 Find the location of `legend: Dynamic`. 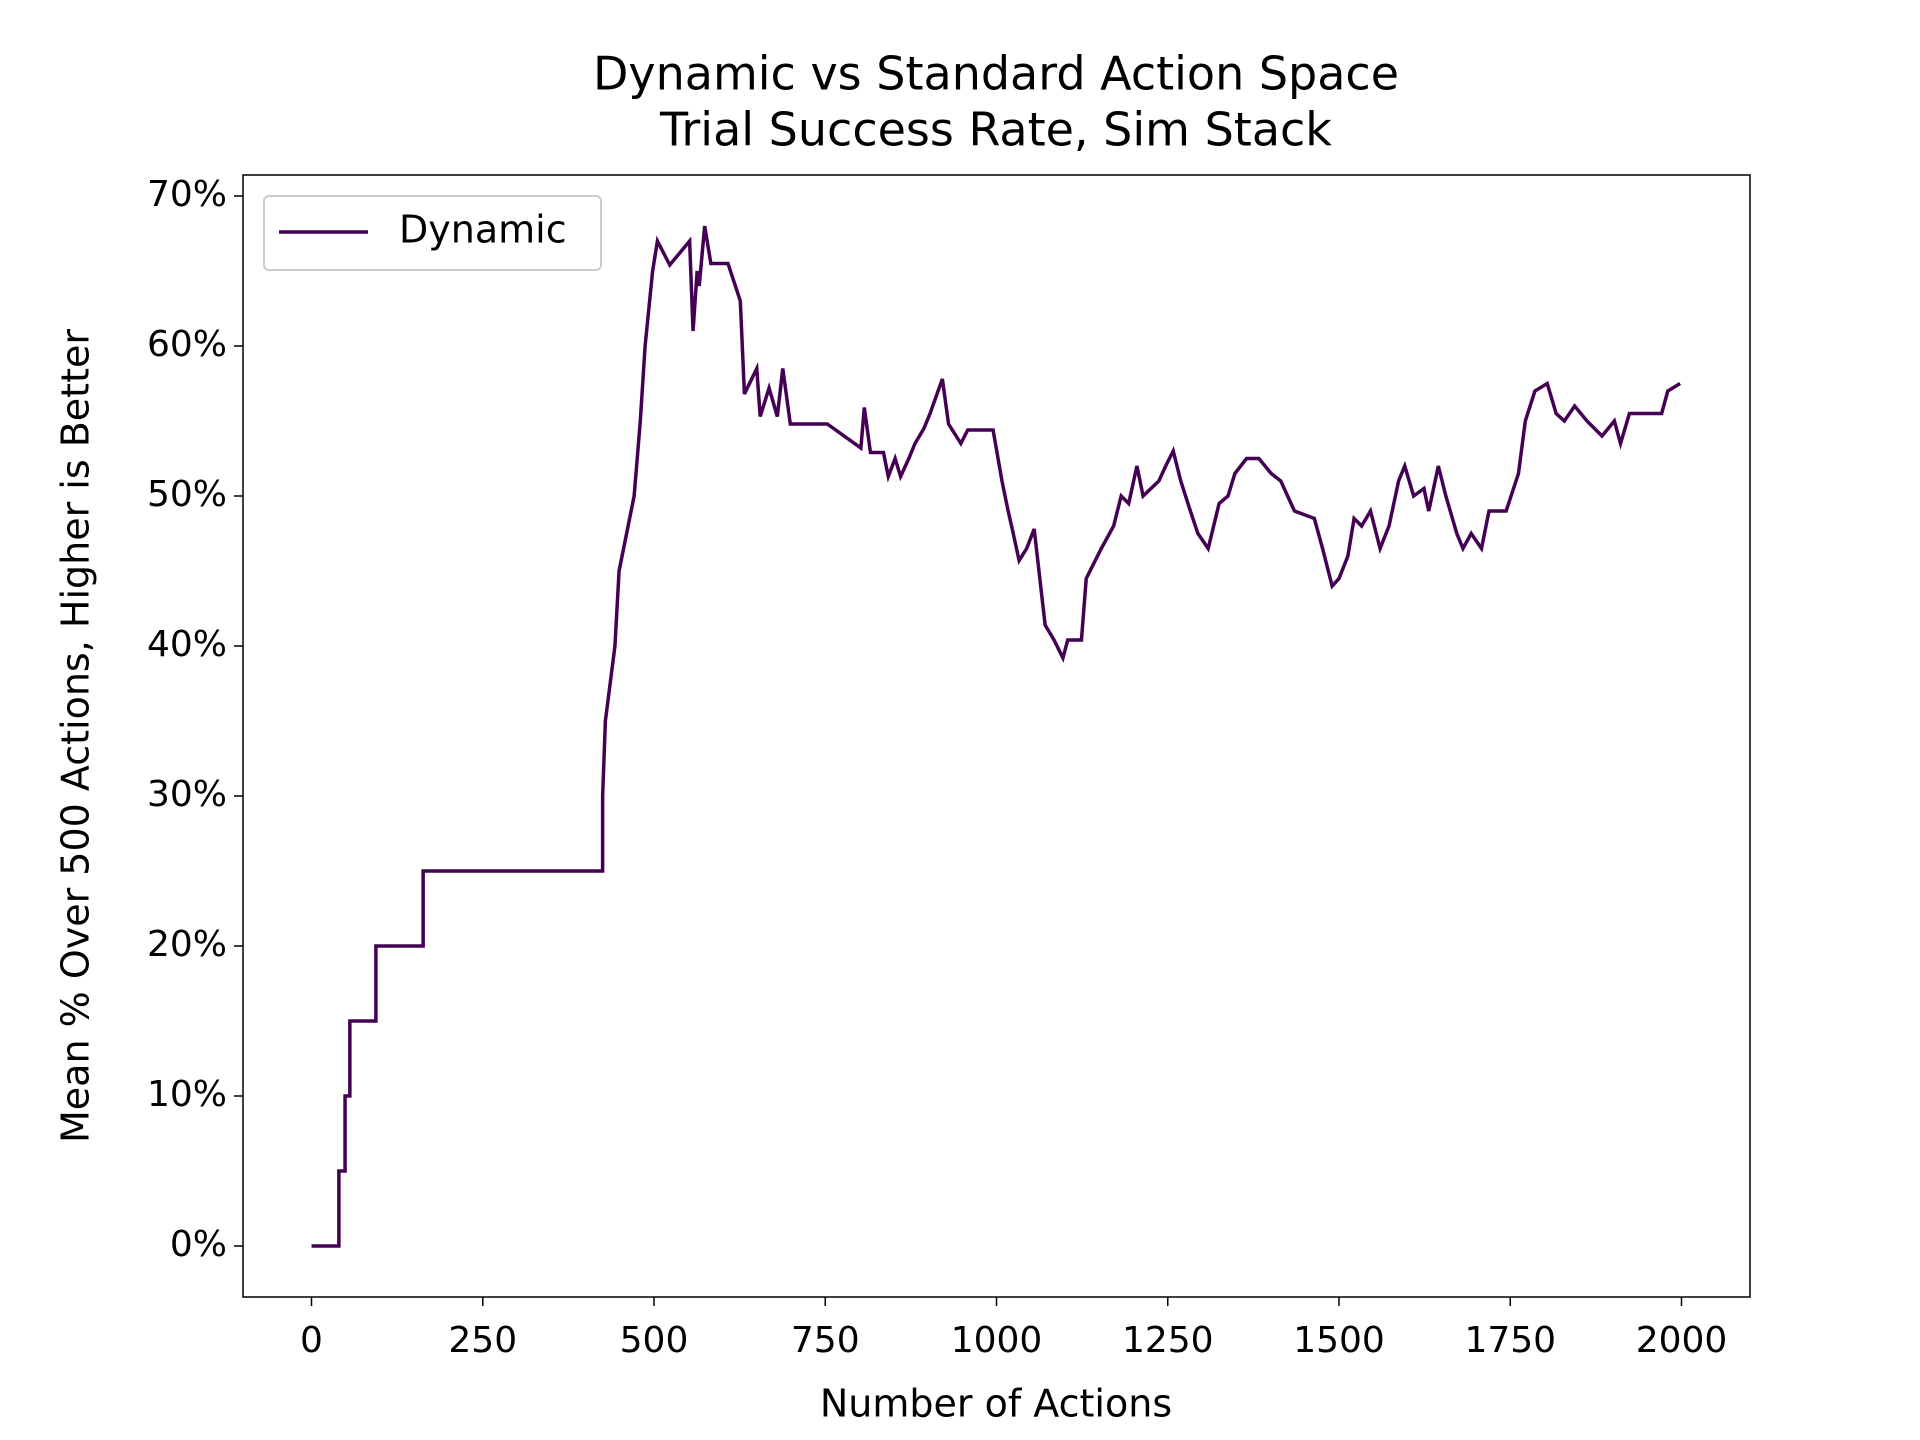

legend: Dynamic is located at coordinates (432, 233).